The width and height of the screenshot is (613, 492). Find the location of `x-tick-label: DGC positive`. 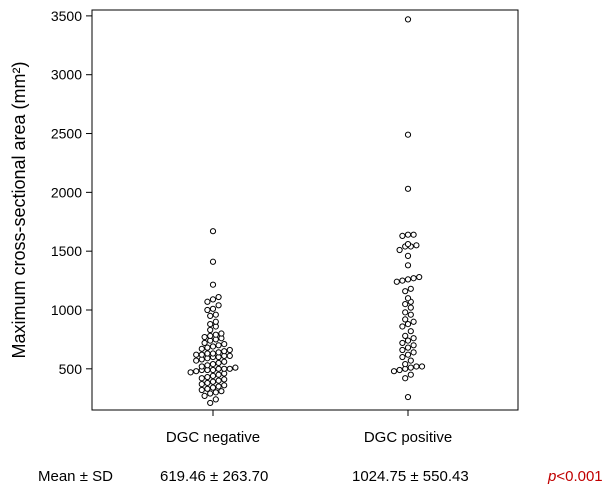

x-tick-label: DGC positive is located at coordinates (408, 437).